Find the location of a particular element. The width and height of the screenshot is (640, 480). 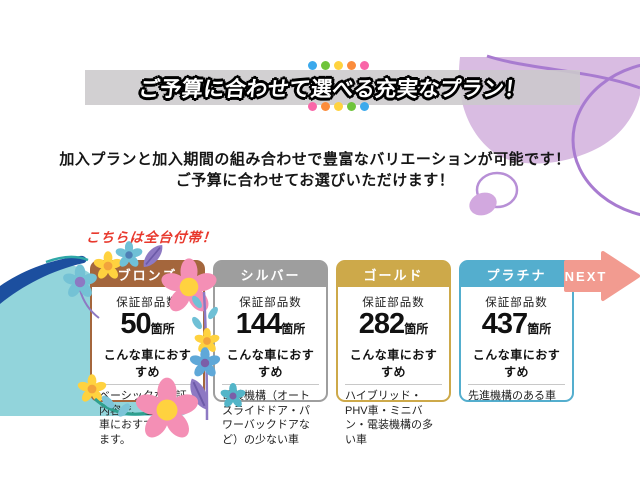

plan-description: ハイブリッド・PHV車・ミニバン・電装機構の多い車 is located at coordinates (389, 418).